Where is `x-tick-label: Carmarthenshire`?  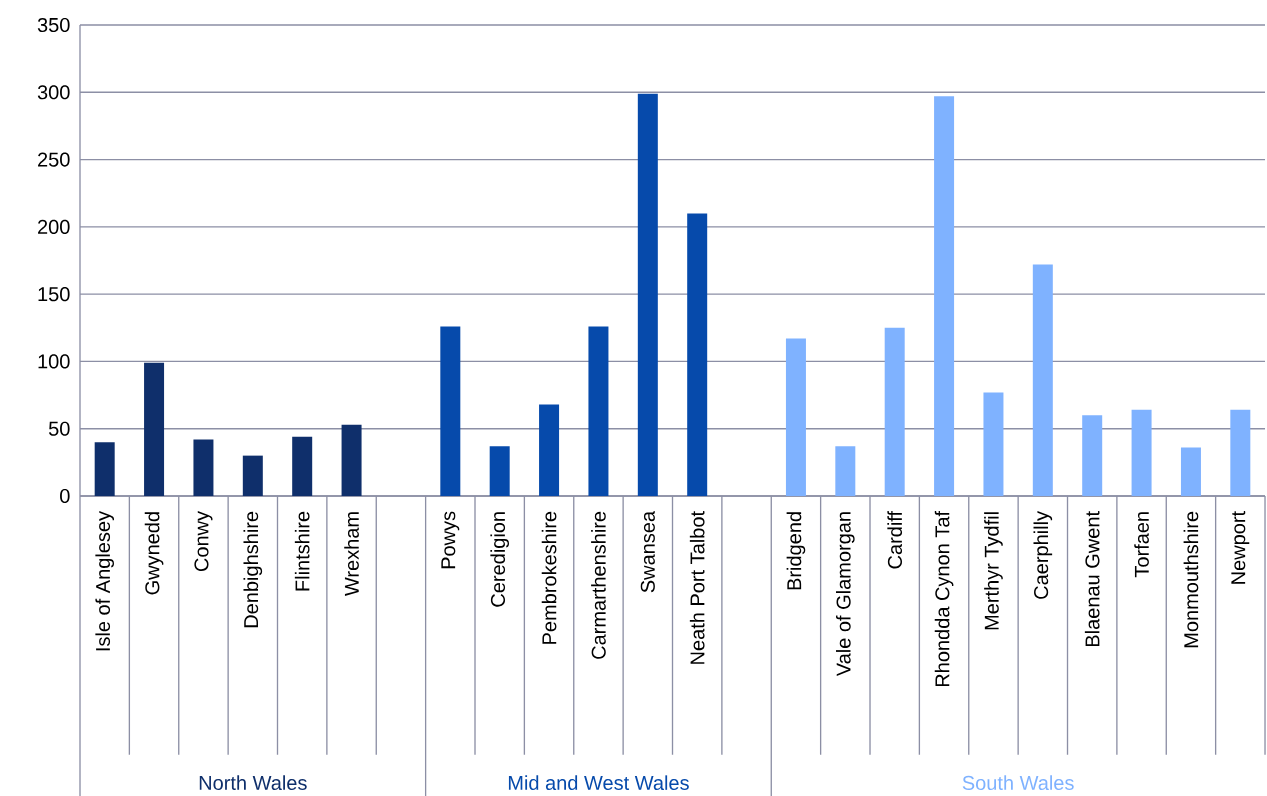
x-tick-label: Carmarthenshire is located at coordinates (598, 585).